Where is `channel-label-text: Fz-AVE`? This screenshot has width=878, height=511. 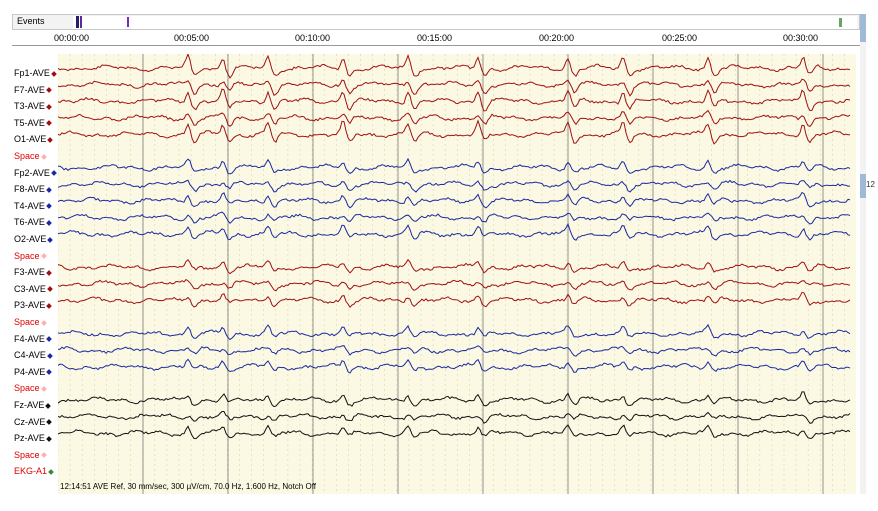
channel-label-text: Fz-AVE is located at coordinates (29, 405).